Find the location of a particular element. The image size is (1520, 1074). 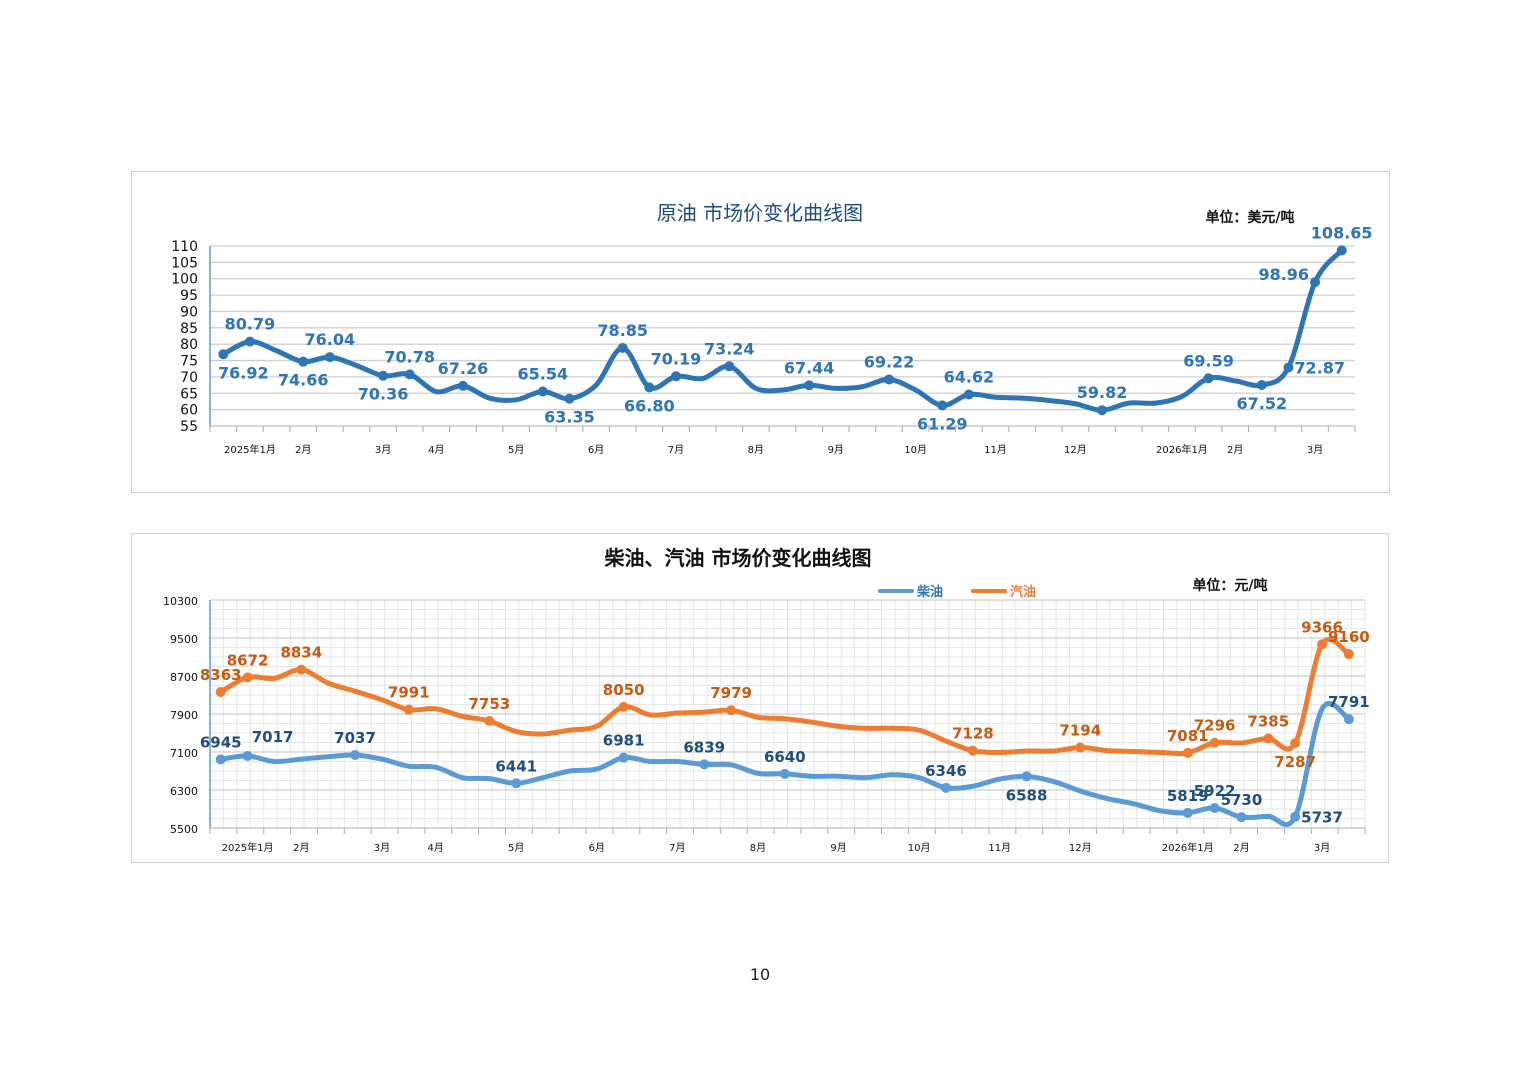

data-label: 76.04 is located at coordinates (330, 339).